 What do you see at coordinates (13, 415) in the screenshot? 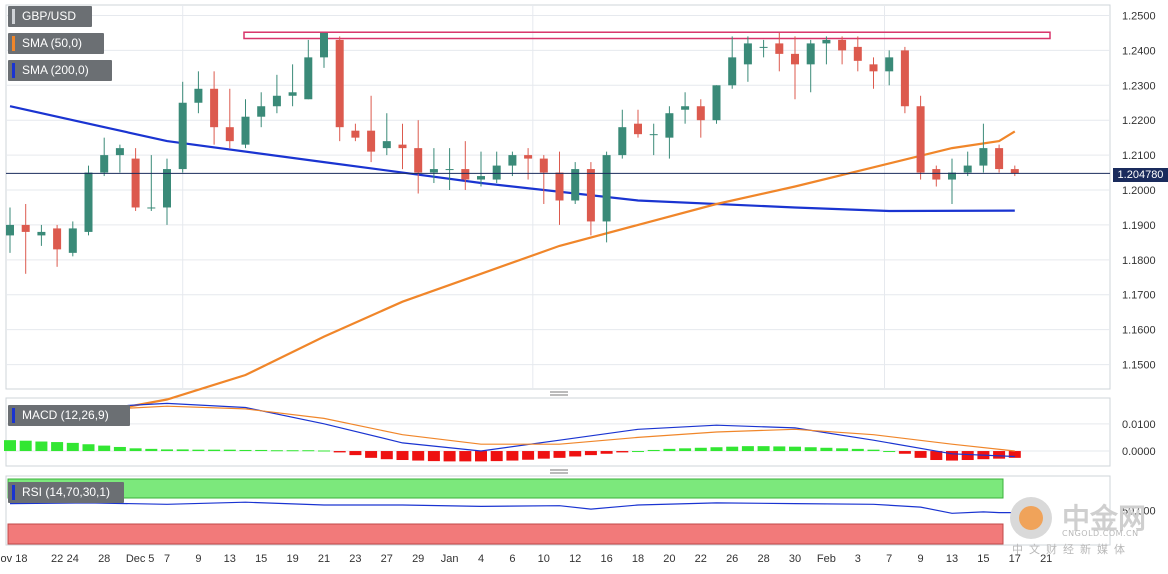
I see `legend-macd-swatch` at bounding box center [13, 415].